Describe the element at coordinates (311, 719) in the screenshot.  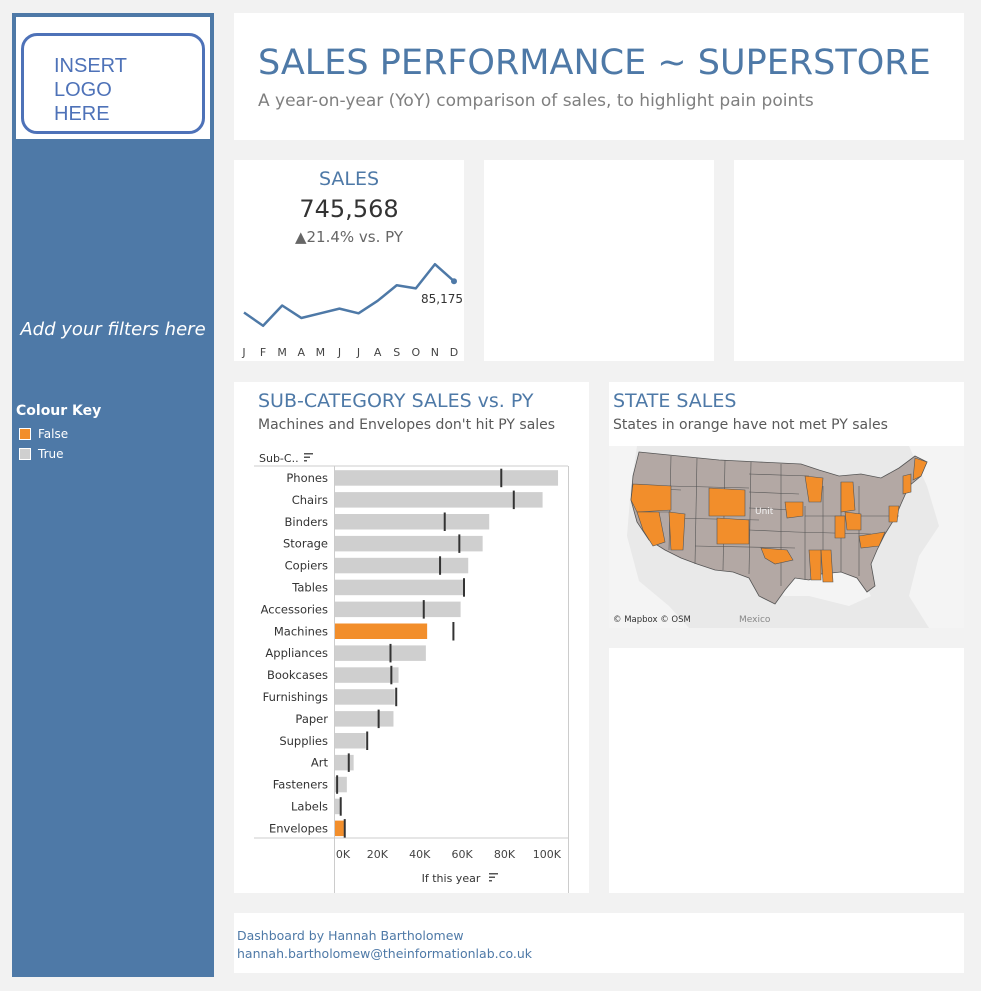
I see `category-label: Paper` at that location.